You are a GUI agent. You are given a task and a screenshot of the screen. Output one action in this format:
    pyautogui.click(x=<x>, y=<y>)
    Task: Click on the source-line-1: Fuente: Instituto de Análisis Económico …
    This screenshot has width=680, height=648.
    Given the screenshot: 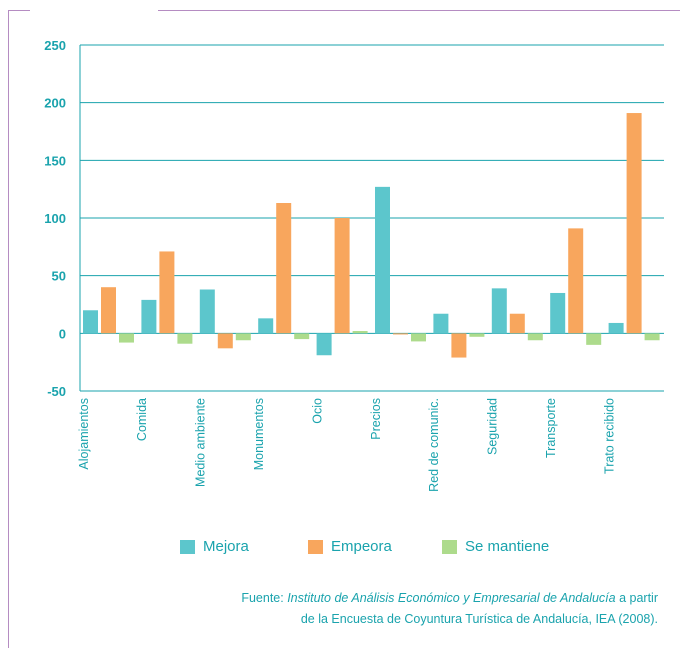 What is the action you would take?
    pyautogui.click(x=358, y=598)
    